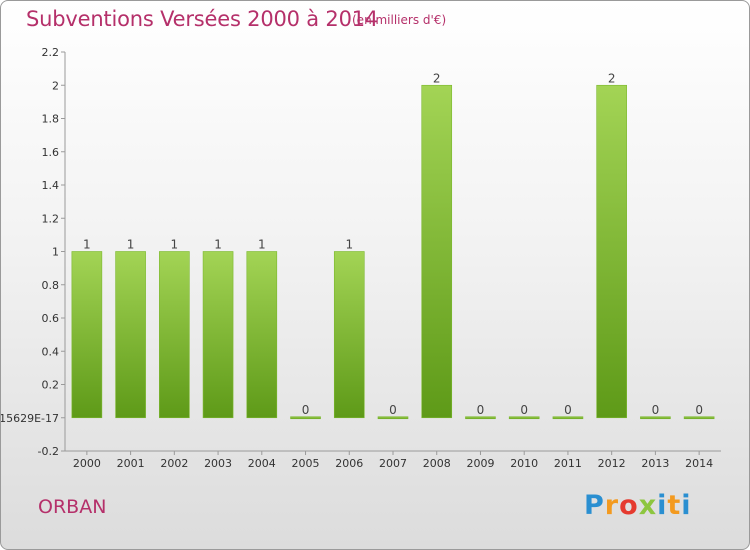 The height and width of the screenshot is (550, 750). Describe the element at coordinates (51, 152) in the screenshot. I see `y-tick-label: 1.6` at that location.